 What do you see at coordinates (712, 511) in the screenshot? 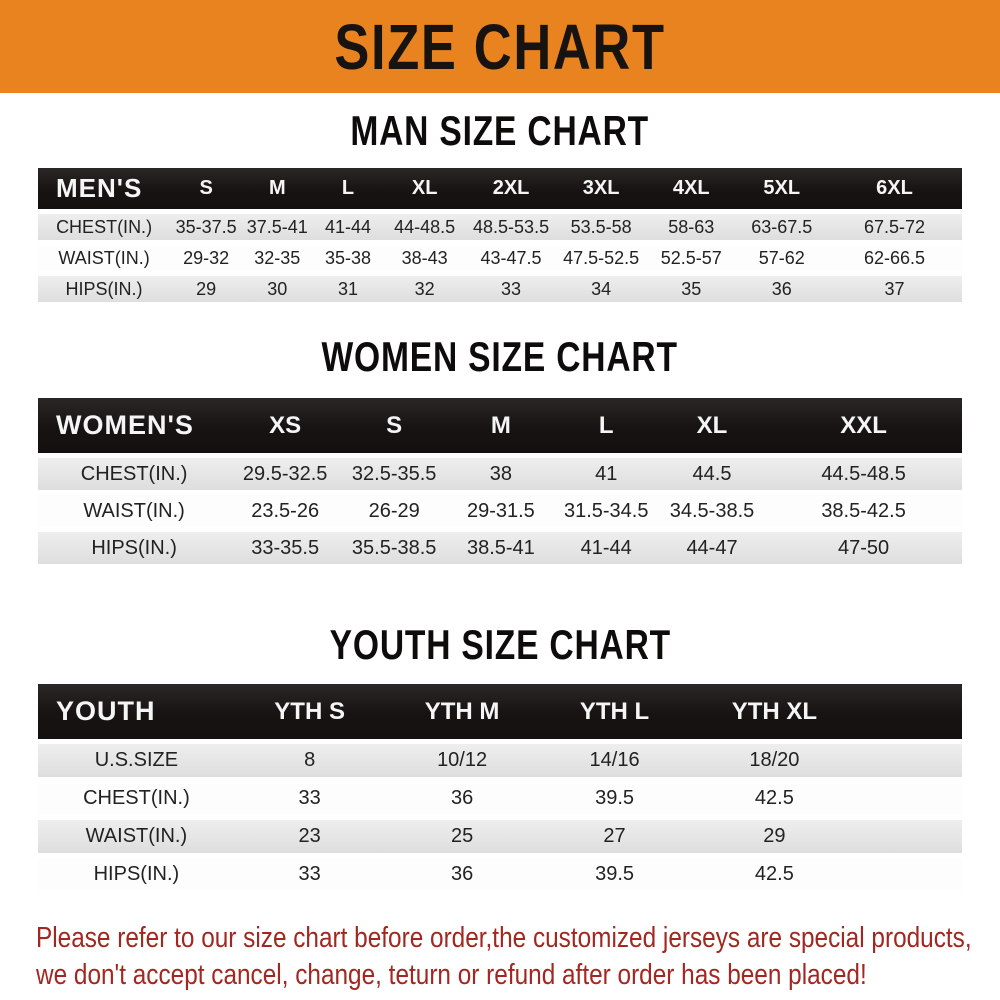
I see `size-cell: 34.5-38.5` at bounding box center [712, 511].